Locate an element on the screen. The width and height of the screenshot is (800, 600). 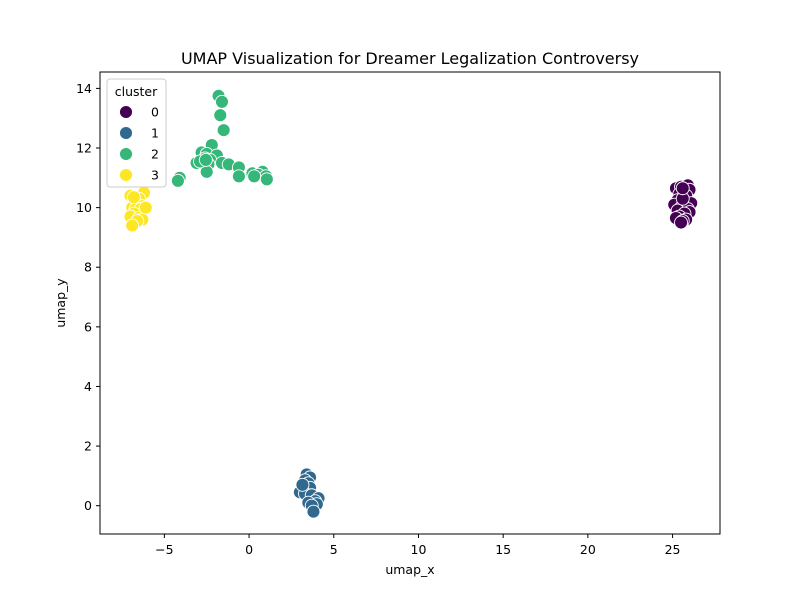
y-tick-label: 2 is located at coordinates (88, 446).